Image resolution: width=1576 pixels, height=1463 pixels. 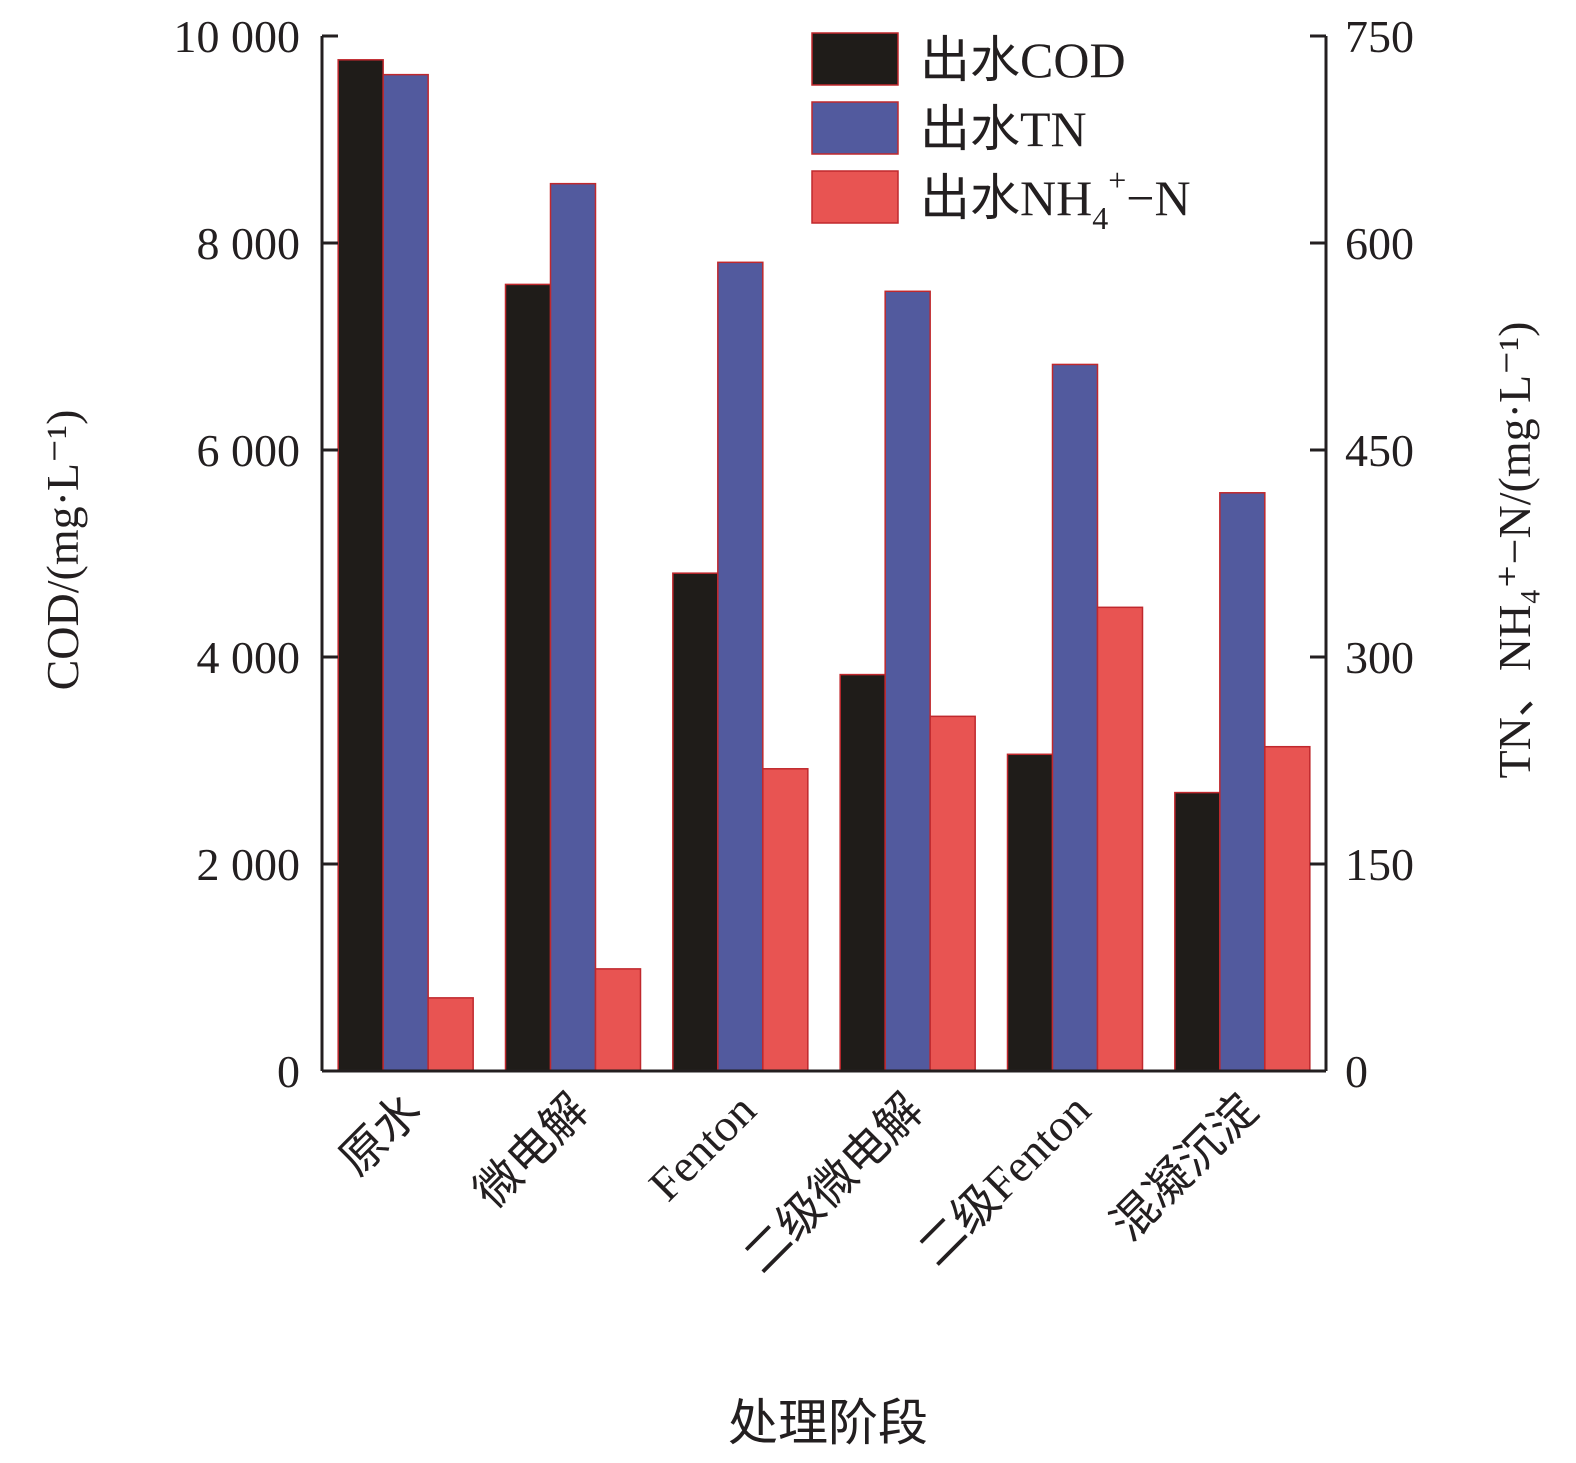 What do you see at coordinates (249, 243) in the screenshot?
I see `y-tick-label-left: 8 000` at bounding box center [249, 243].